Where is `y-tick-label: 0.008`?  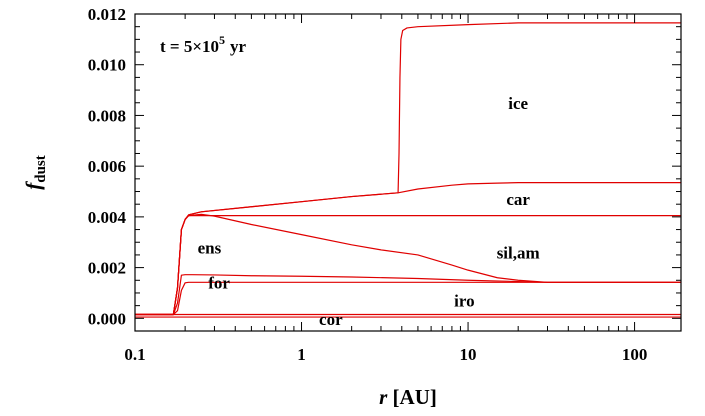
y-tick-label: 0.008 is located at coordinates (107, 115).